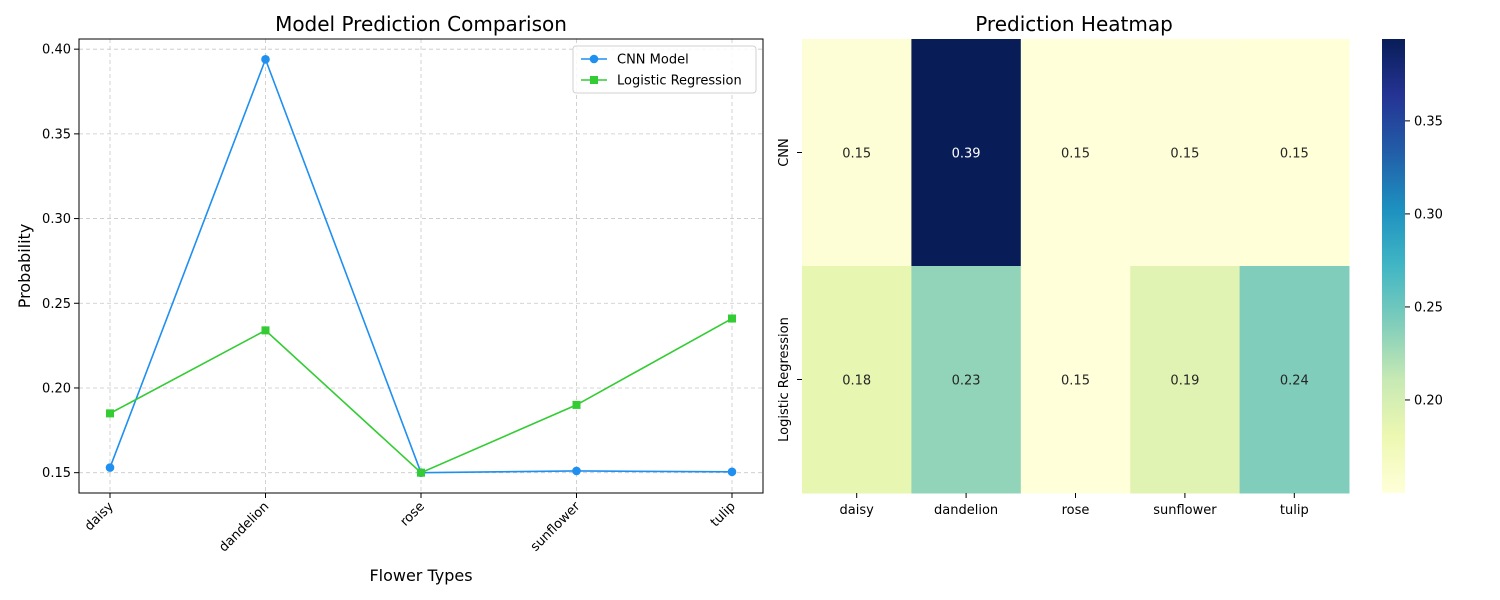 This screenshot has height=600, width=1500. I want to click on heatmap-column-label: sunflower, so click(1185, 510).